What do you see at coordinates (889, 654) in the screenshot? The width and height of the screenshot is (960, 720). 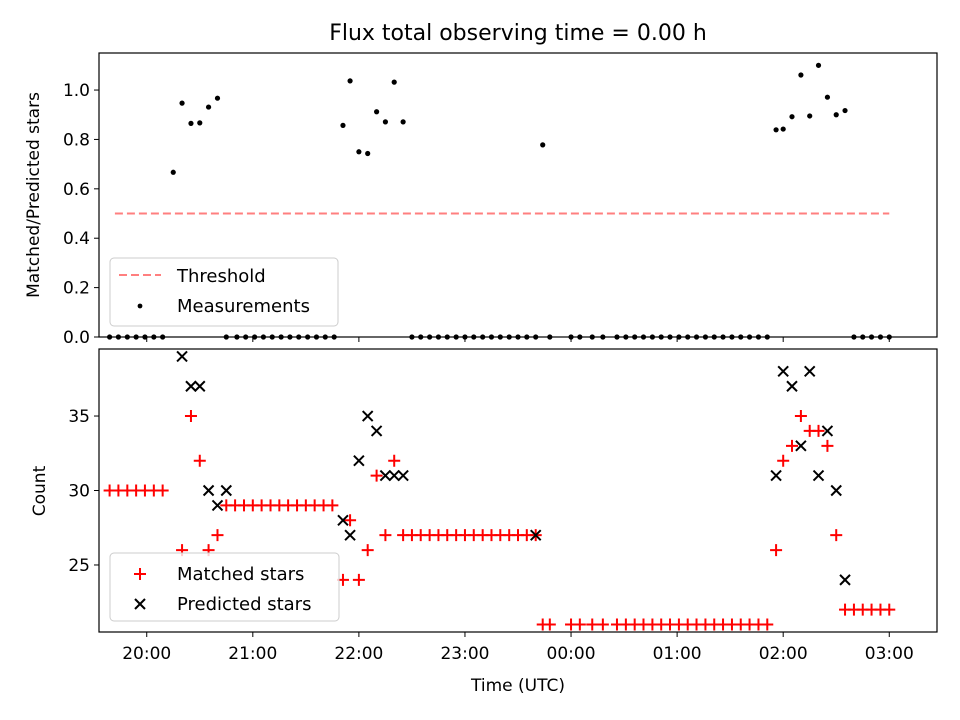 I see `bottom-x-tick-label: 03:00` at bounding box center [889, 654].